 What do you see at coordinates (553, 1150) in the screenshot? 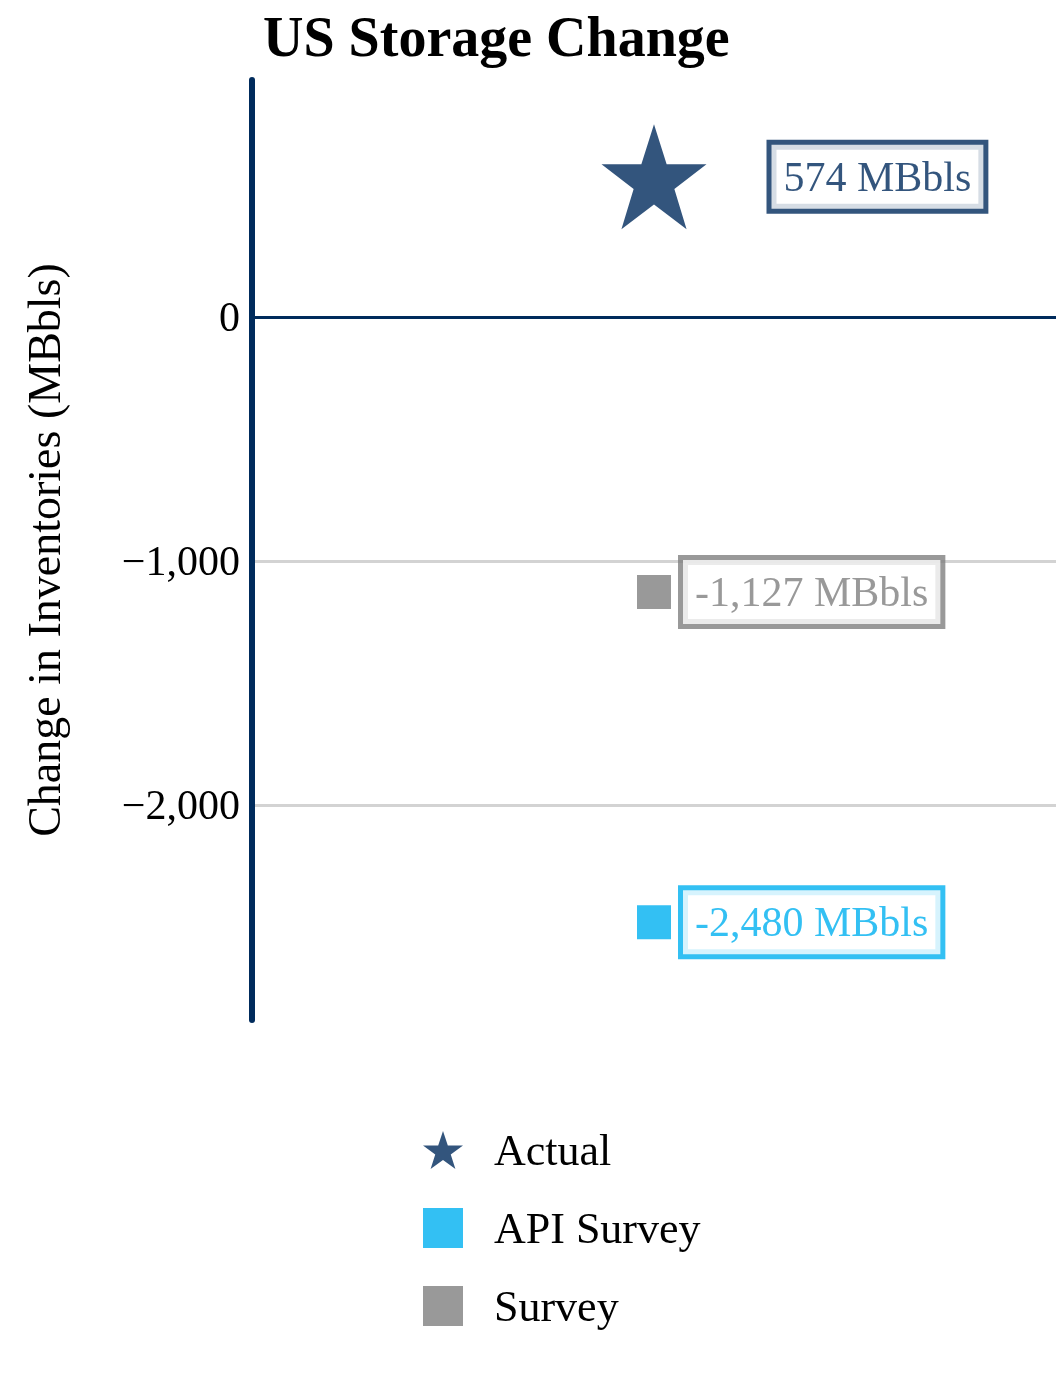
I see `legend-label: Actual` at bounding box center [553, 1150].